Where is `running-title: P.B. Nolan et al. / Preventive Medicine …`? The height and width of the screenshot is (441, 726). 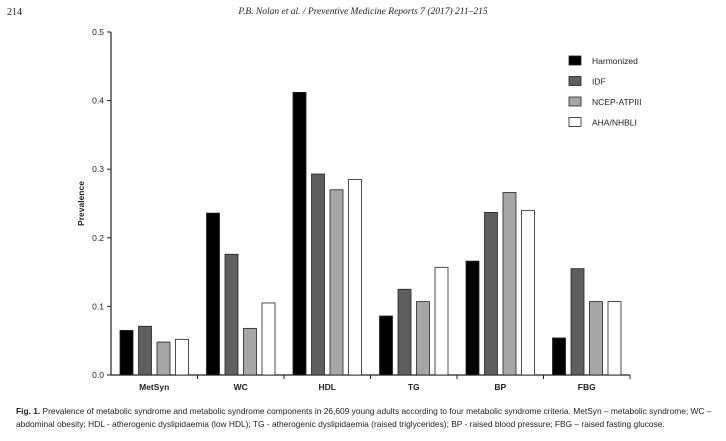 running-title: P.B. Nolan et al. / Preventive Medicine … is located at coordinates (363, 12).